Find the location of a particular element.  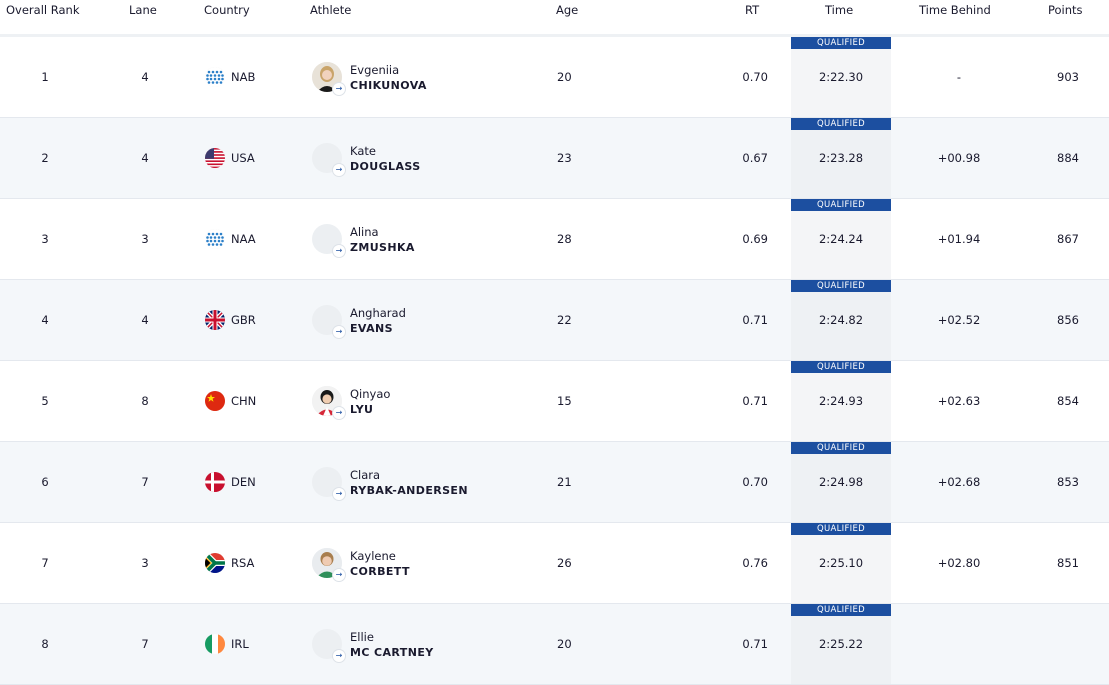

time-value: 2:24.24 is located at coordinates (841, 239).